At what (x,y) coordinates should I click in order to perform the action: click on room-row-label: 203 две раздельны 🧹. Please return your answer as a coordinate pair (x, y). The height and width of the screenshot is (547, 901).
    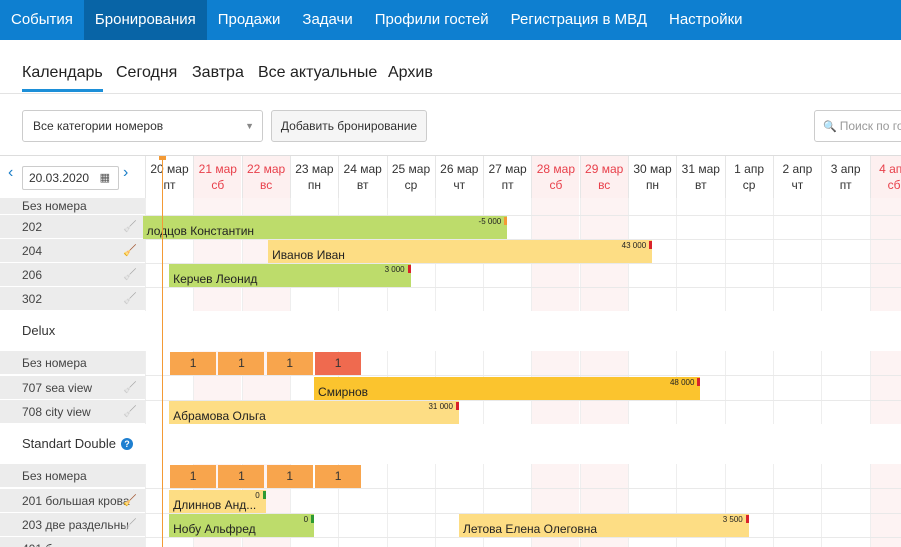
    Looking at the image, I should click on (72, 525).